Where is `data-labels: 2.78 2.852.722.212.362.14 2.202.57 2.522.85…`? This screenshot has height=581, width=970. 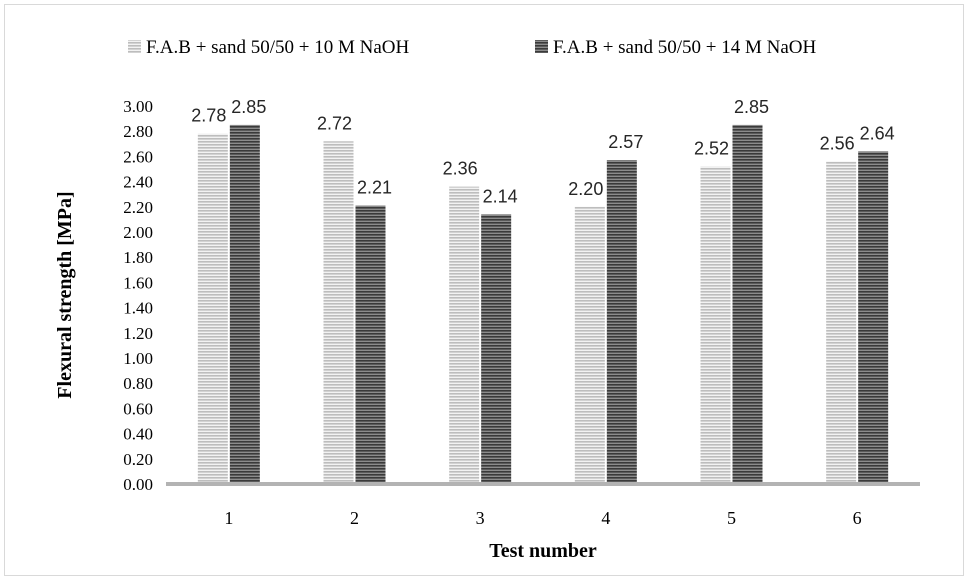 data-labels: 2.78 2.852.722.212.362.14 2.202.57 2.522.85… is located at coordinates (542, 151).